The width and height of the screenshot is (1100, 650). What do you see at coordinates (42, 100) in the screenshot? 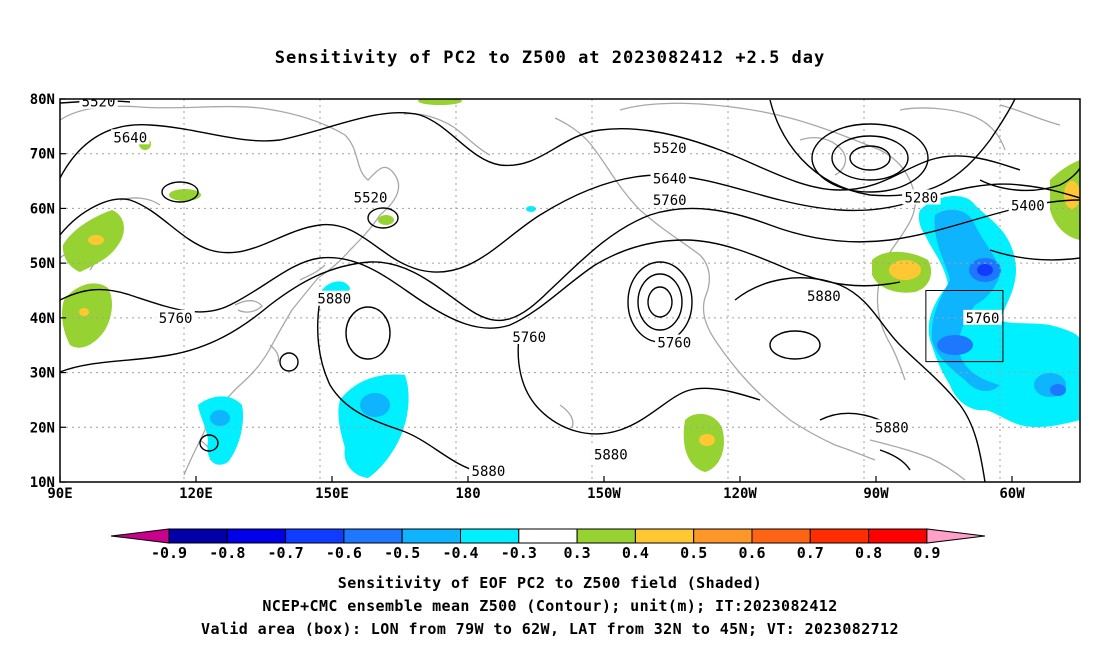
I see `lat-label: 80N` at bounding box center [42, 100].